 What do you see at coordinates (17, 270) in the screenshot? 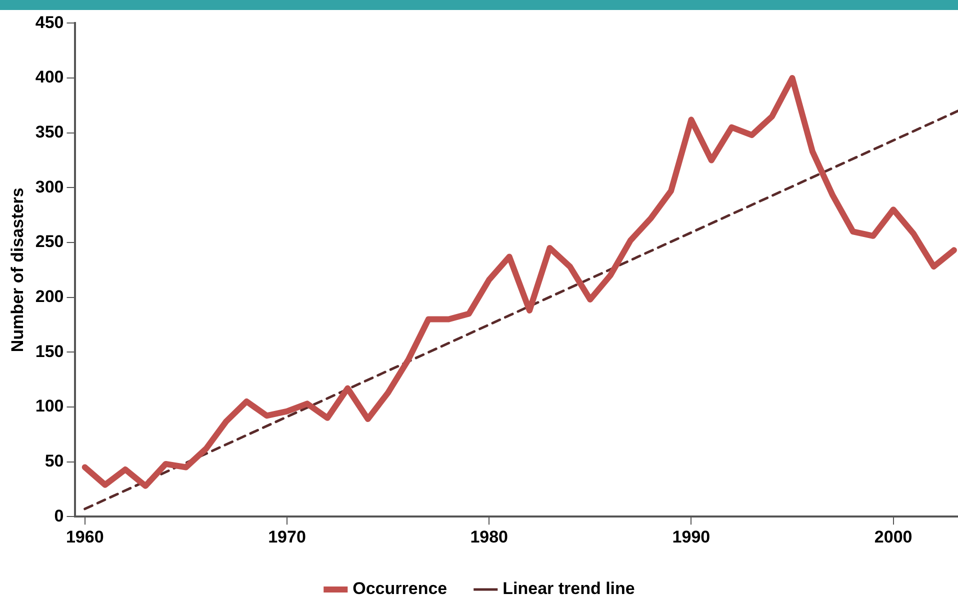
I see `y-axis-title: Number of disasters` at bounding box center [17, 270].